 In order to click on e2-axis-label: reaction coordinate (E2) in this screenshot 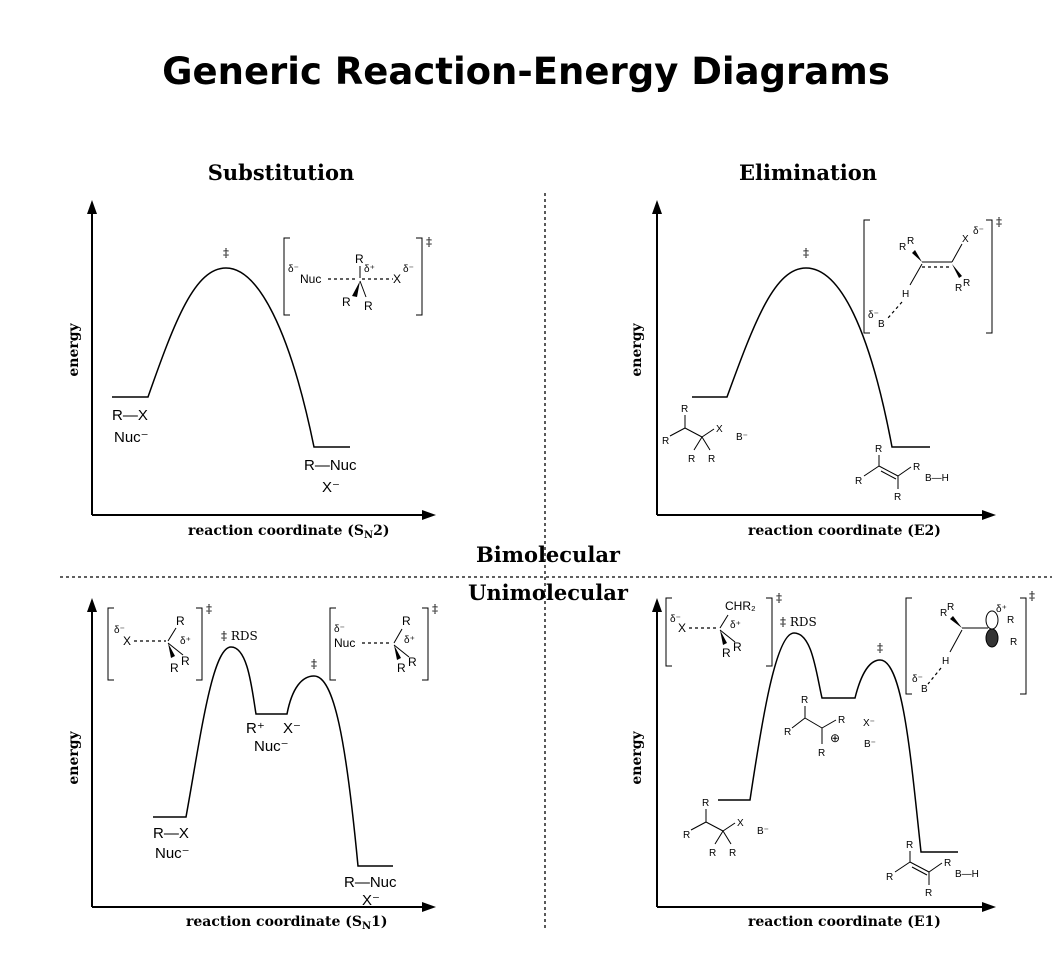, I will do `click(844, 531)`.